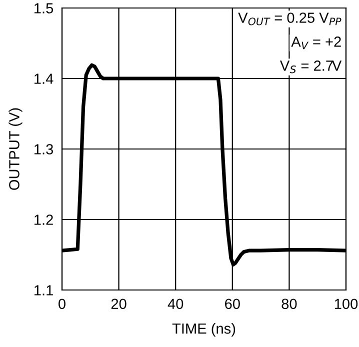 Image resolution: width=359 pixels, height=347 pixels. I want to click on annotation: A$_{V}$ = +2, so click(316, 43).